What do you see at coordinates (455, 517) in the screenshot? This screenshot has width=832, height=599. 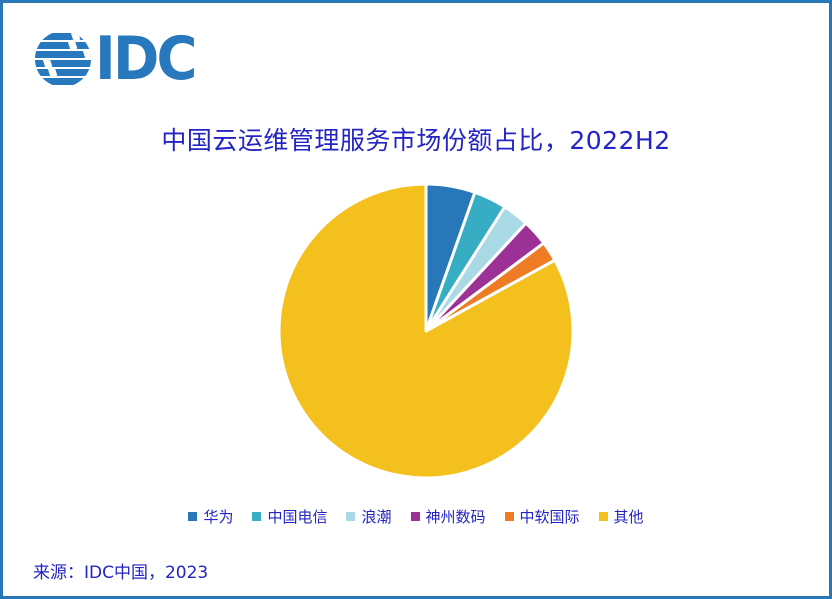 I see `legend-label: 神州数码` at bounding box center [455, 517].